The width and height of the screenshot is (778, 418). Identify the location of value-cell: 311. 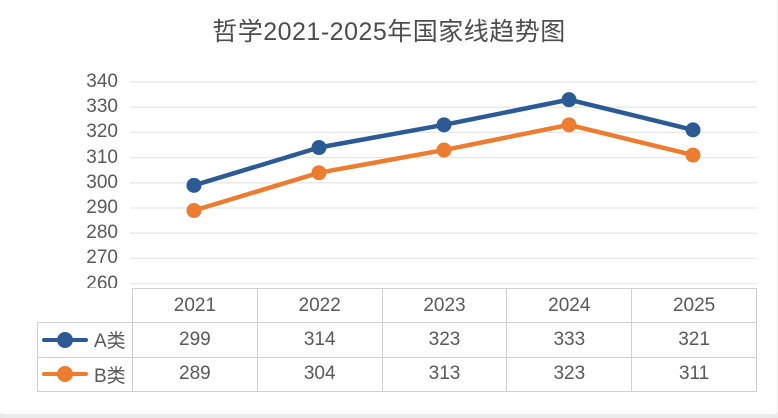
(694, 374).